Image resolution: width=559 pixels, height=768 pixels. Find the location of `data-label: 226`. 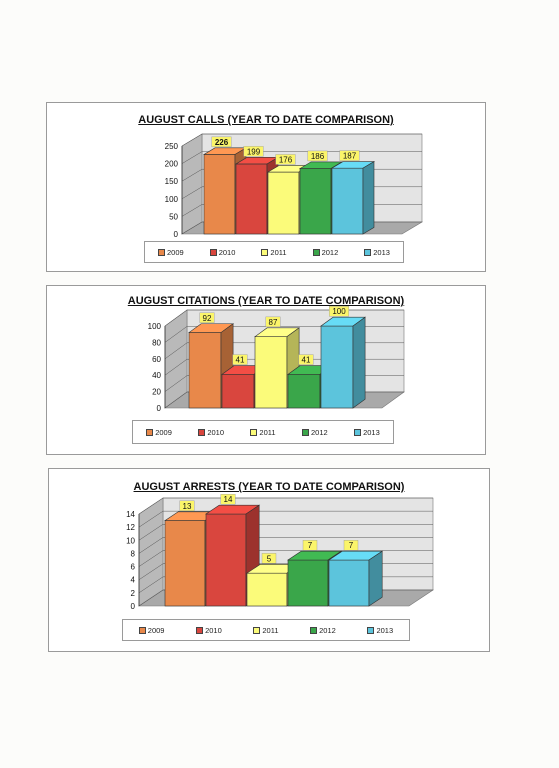

data-label: 226 is located at coordinates (222, 142).